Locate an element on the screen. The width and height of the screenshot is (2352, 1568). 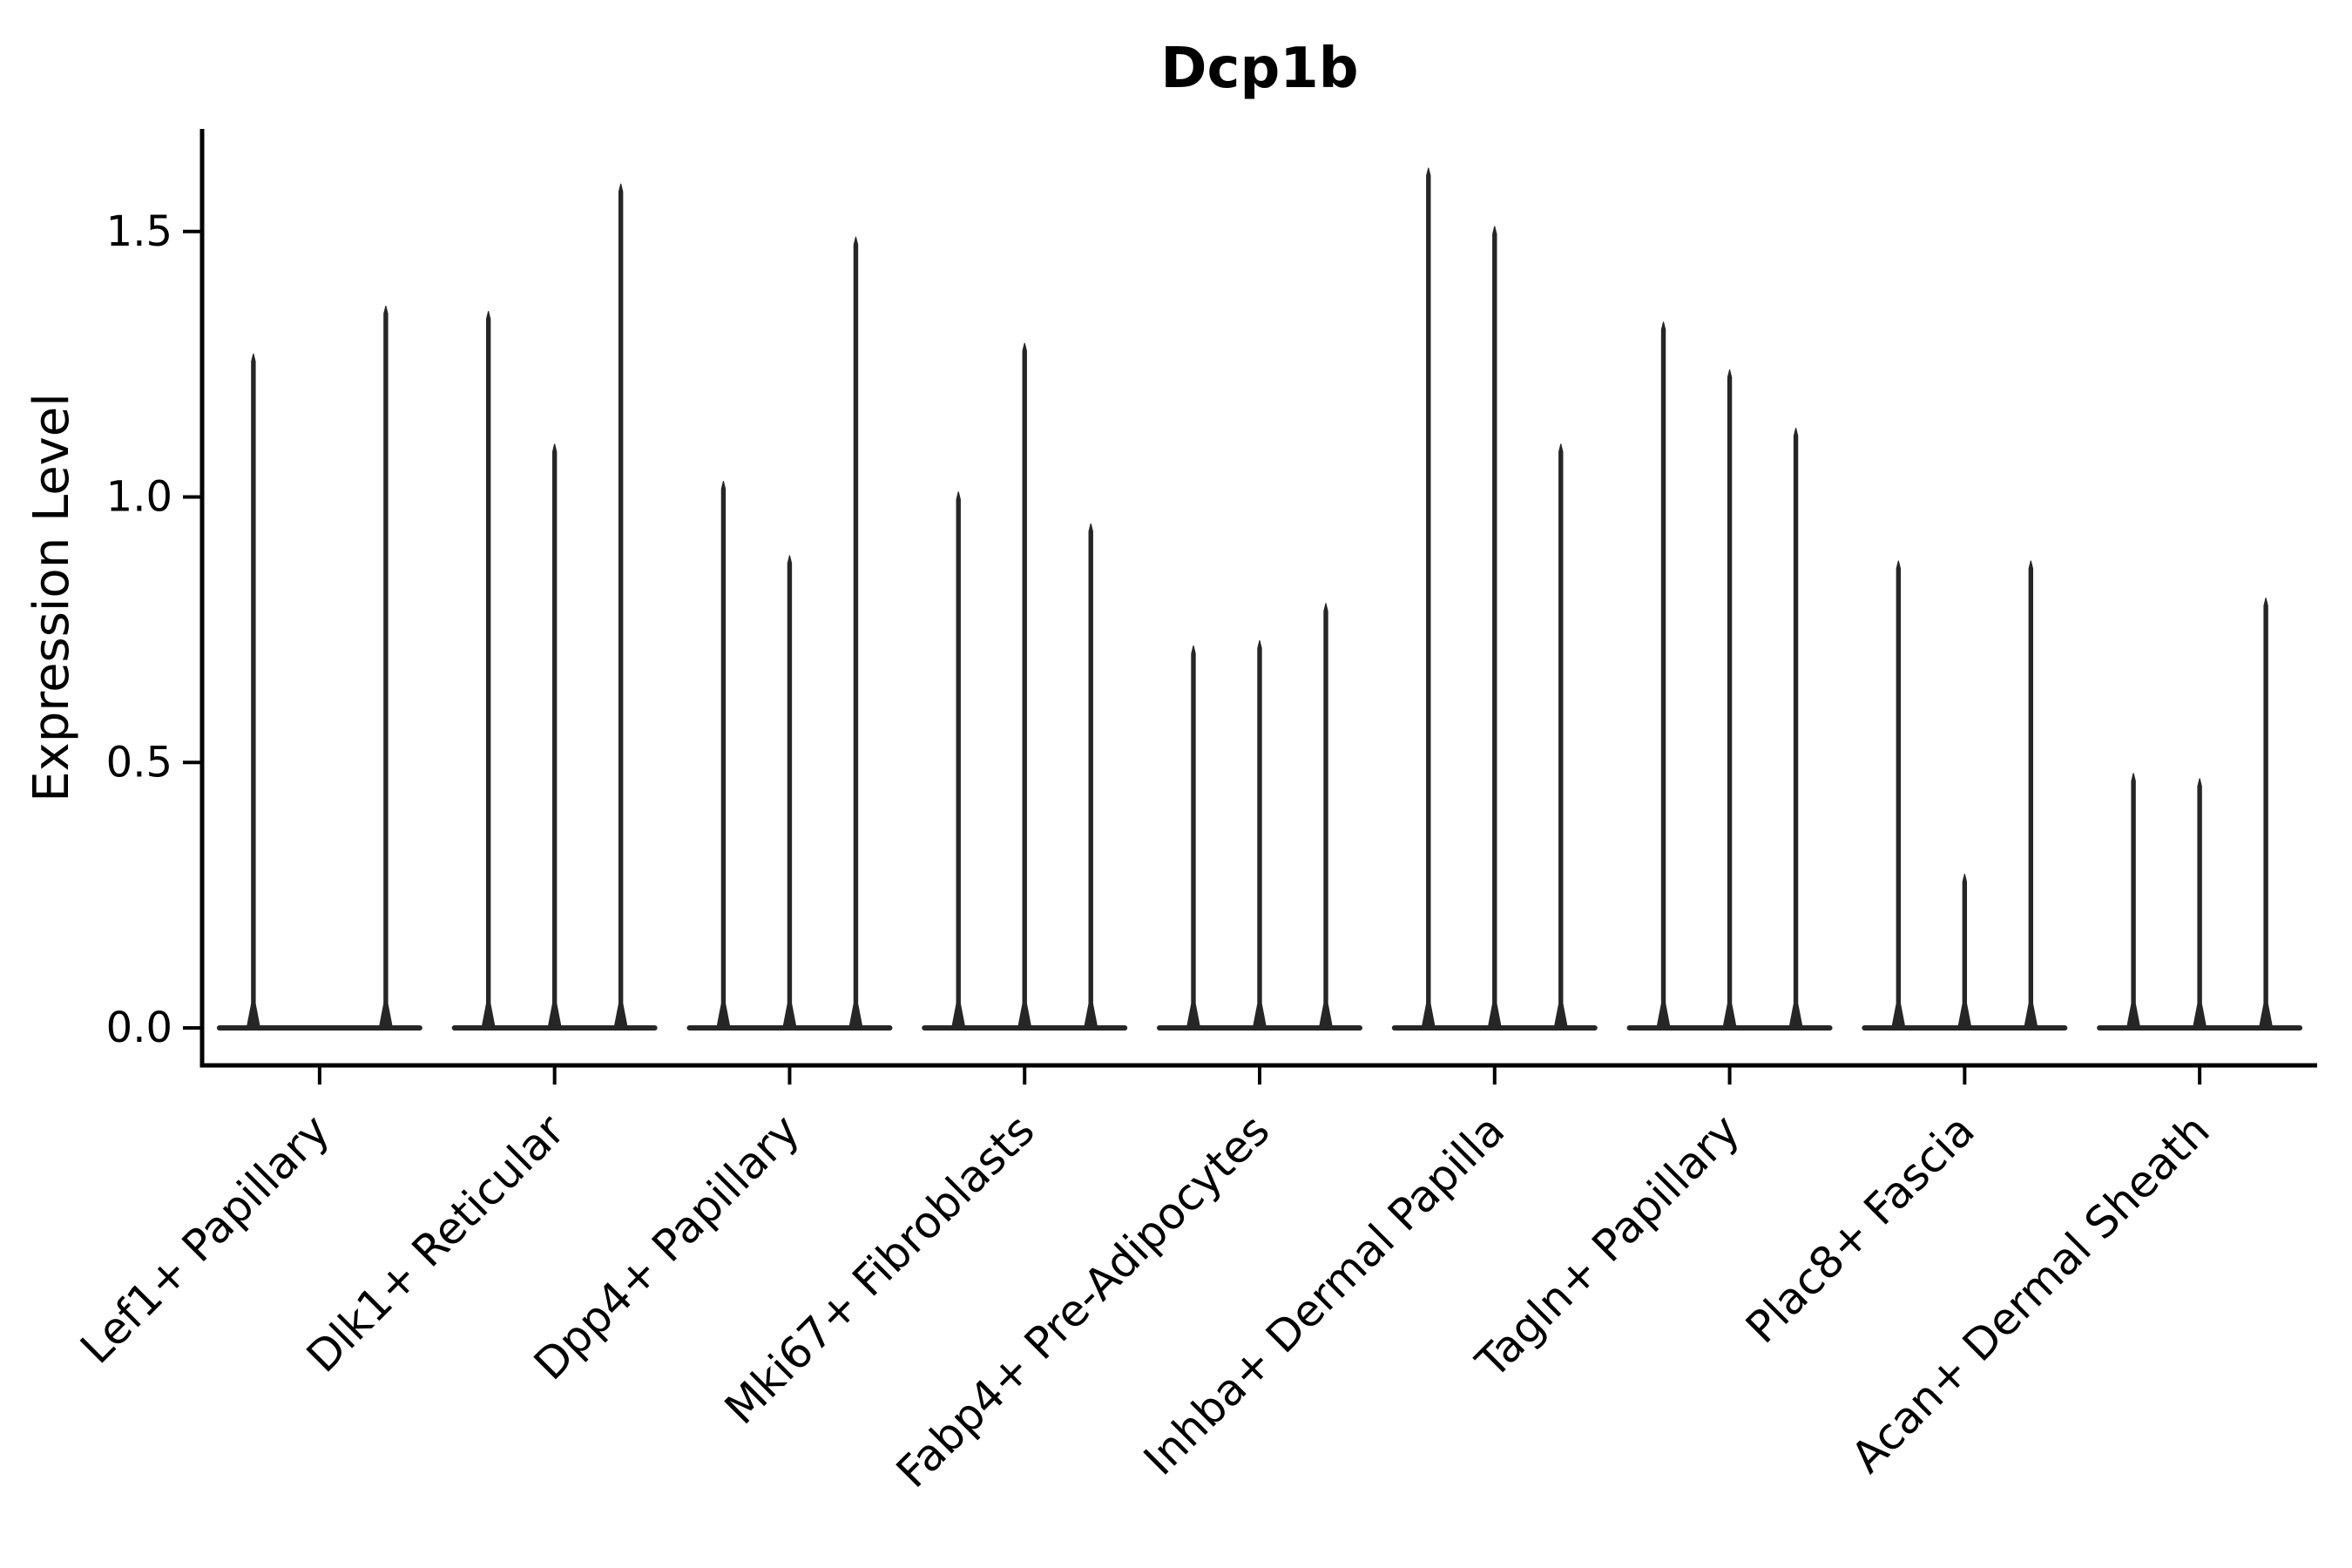
violin-baseline is located at coordinates (319, 1028).